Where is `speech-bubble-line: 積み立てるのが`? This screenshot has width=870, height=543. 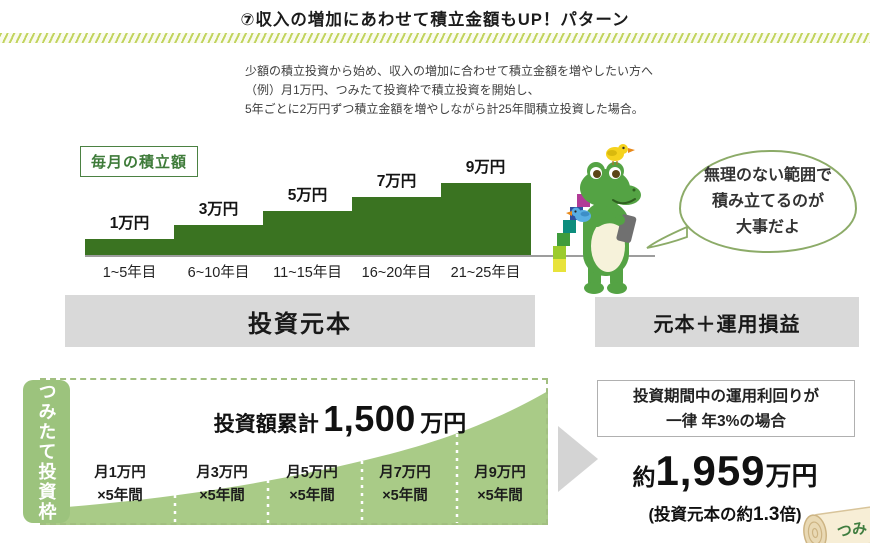
speech-bubble-line: 積み立てるのが is located at coordinates (767, 201).